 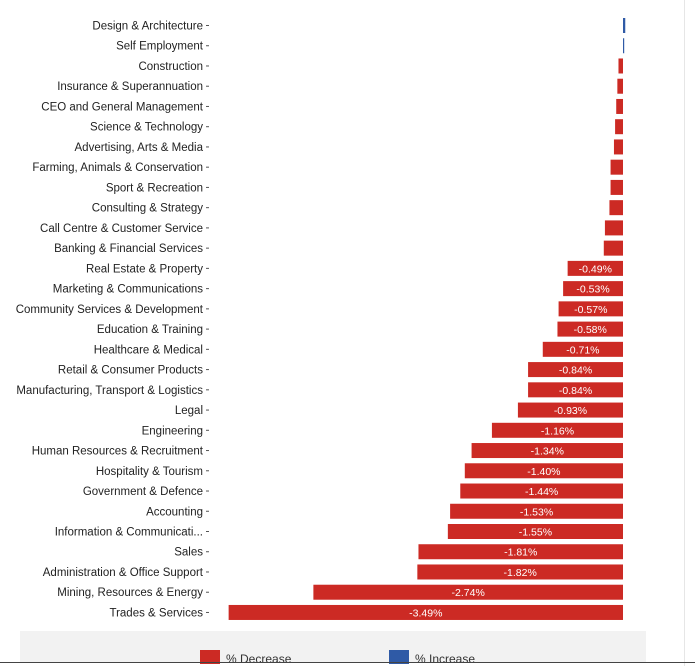 I want to click on category-label-call-centre-customer-service: Call Centre & Customer Service, so click(x=121, y=229).